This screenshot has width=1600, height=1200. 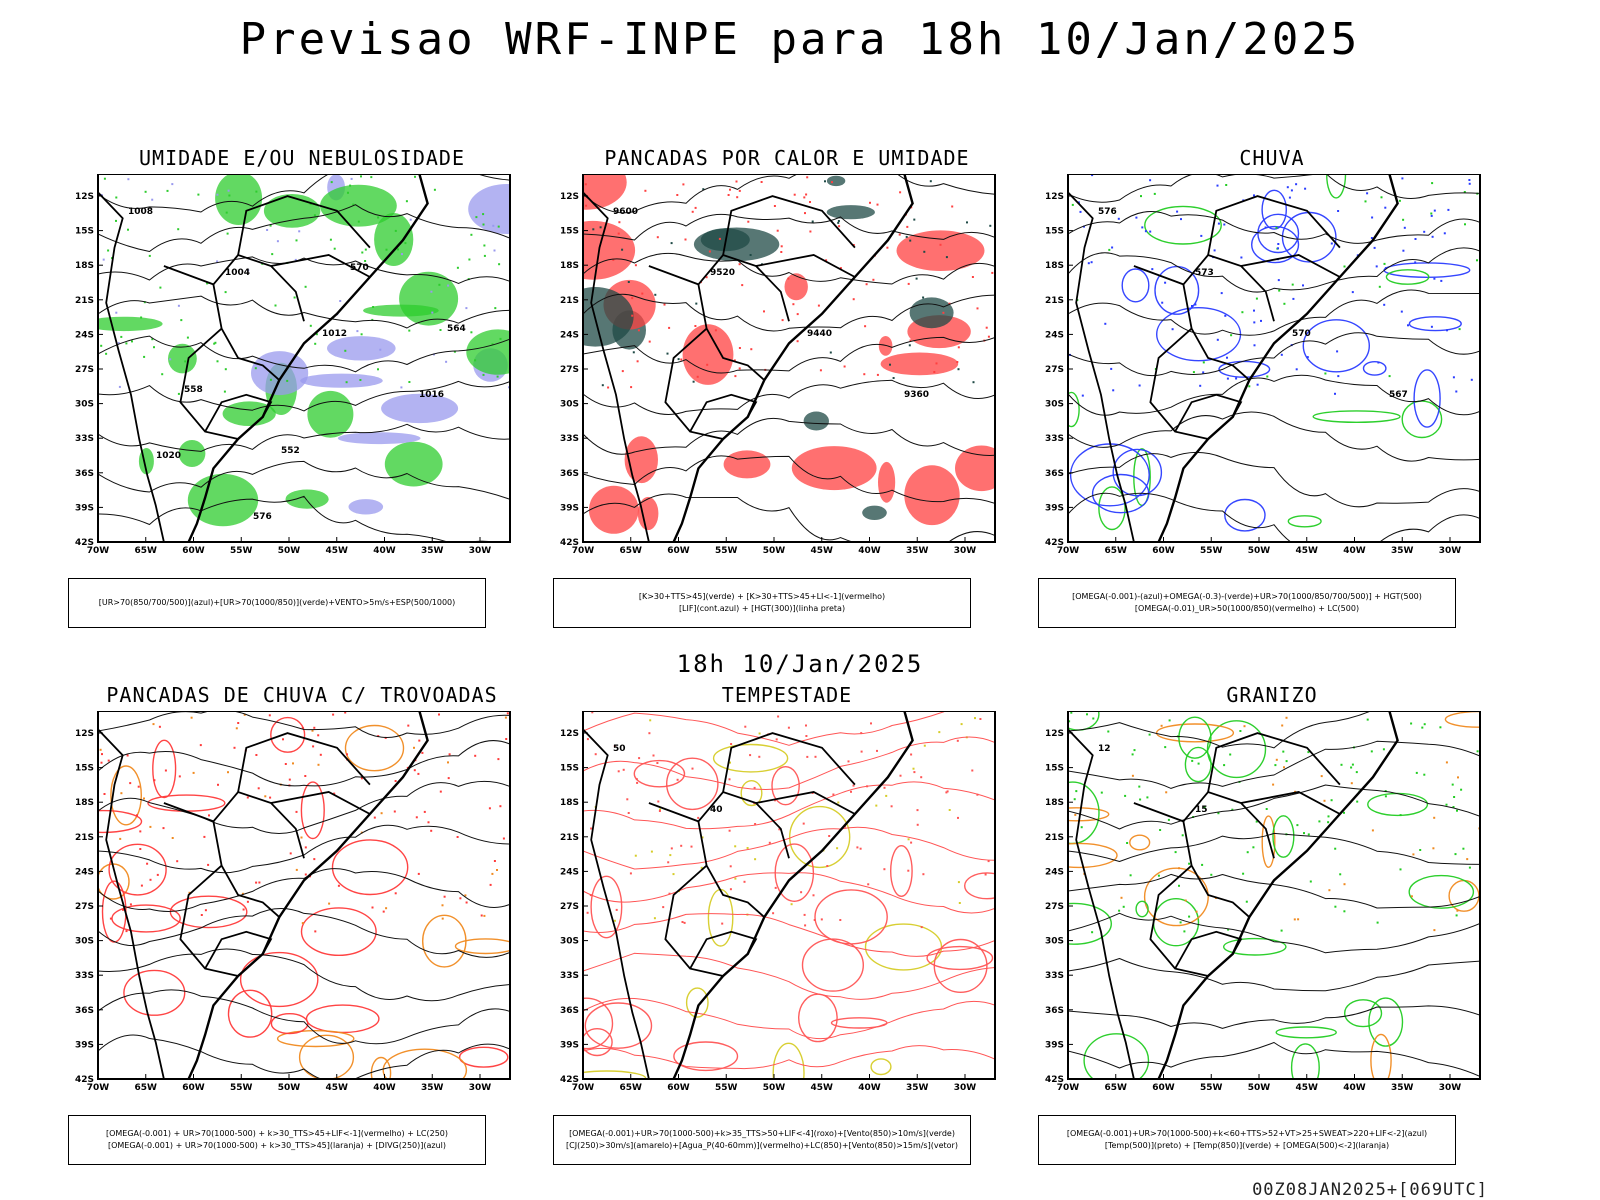 I want to click on lon-label: 50W, so click(x=1259, y=1088).